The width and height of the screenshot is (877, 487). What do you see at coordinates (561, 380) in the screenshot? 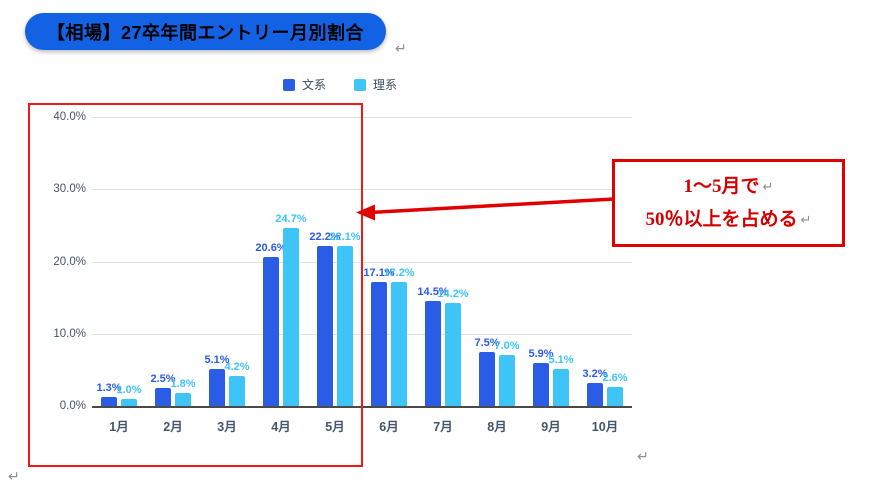
I see `bar-理系-9月: 5.1%` at bounding box center [561, 380].